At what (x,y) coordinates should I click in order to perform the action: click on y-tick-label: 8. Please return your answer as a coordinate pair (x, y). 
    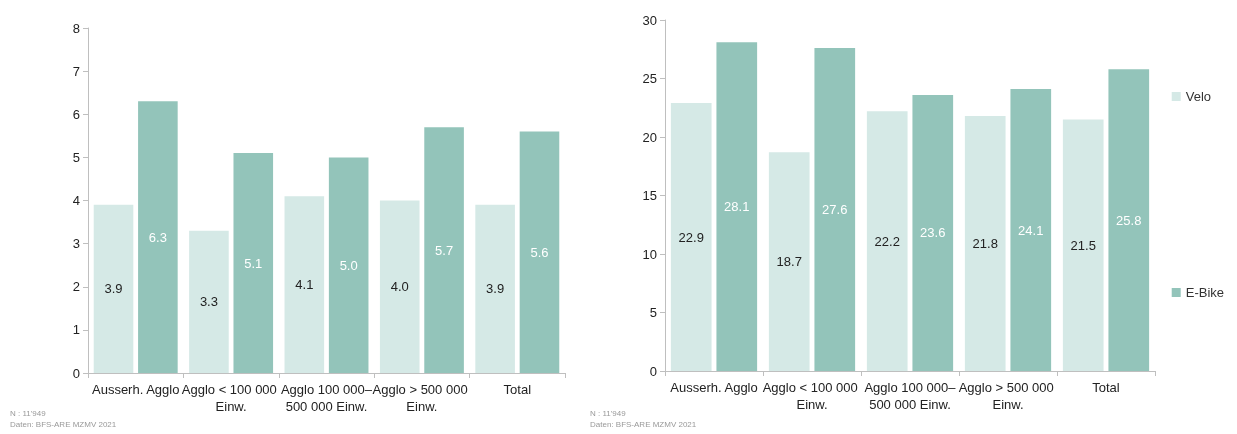
    Looking at the image, I should click on (76, 28).